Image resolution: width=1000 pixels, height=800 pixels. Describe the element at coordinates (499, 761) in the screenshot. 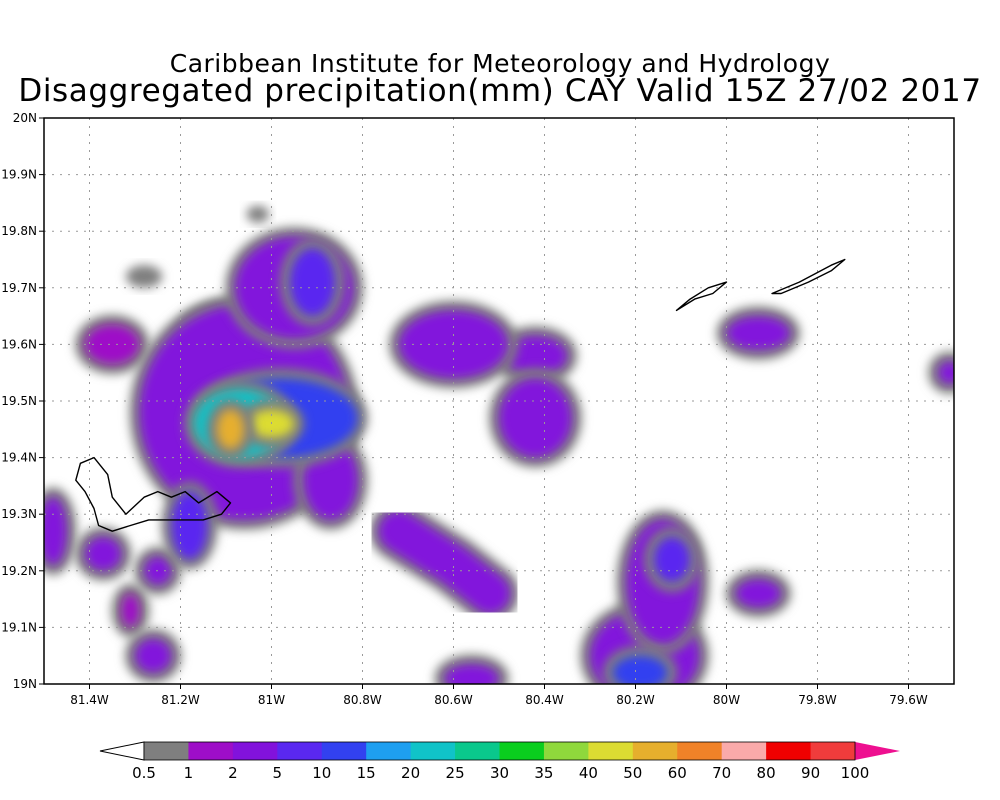

I see `colorbar: 0.5 1 2 5 10 15 20 25 30 35 40 50 60 70 80 90 100` at that location.